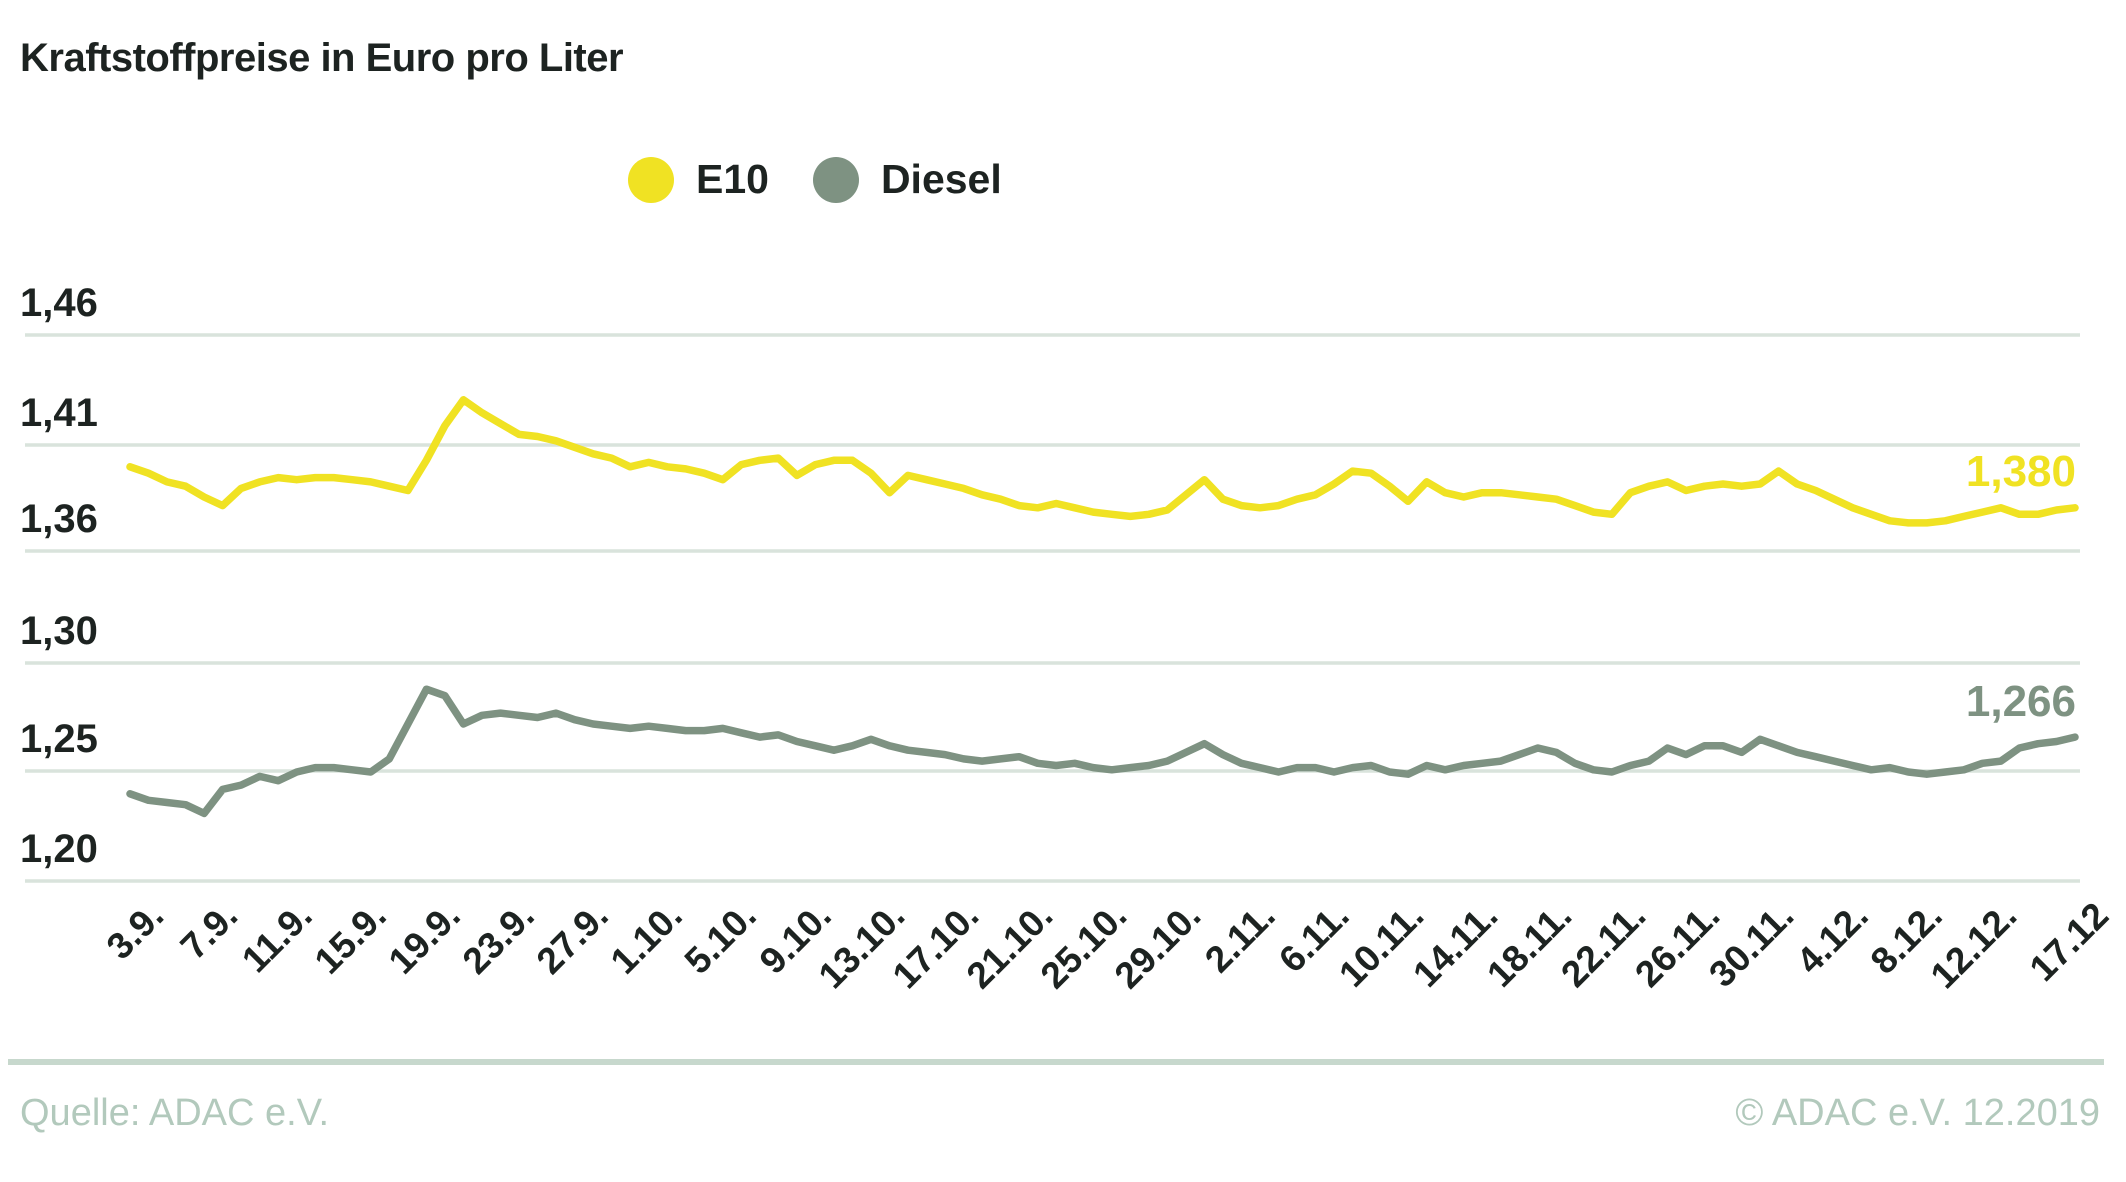 The height and width of the screenshot is (1182, 2126). I want to click on copyright-note: © ADAC e.V. 12.2019, so click(1917, 1113).